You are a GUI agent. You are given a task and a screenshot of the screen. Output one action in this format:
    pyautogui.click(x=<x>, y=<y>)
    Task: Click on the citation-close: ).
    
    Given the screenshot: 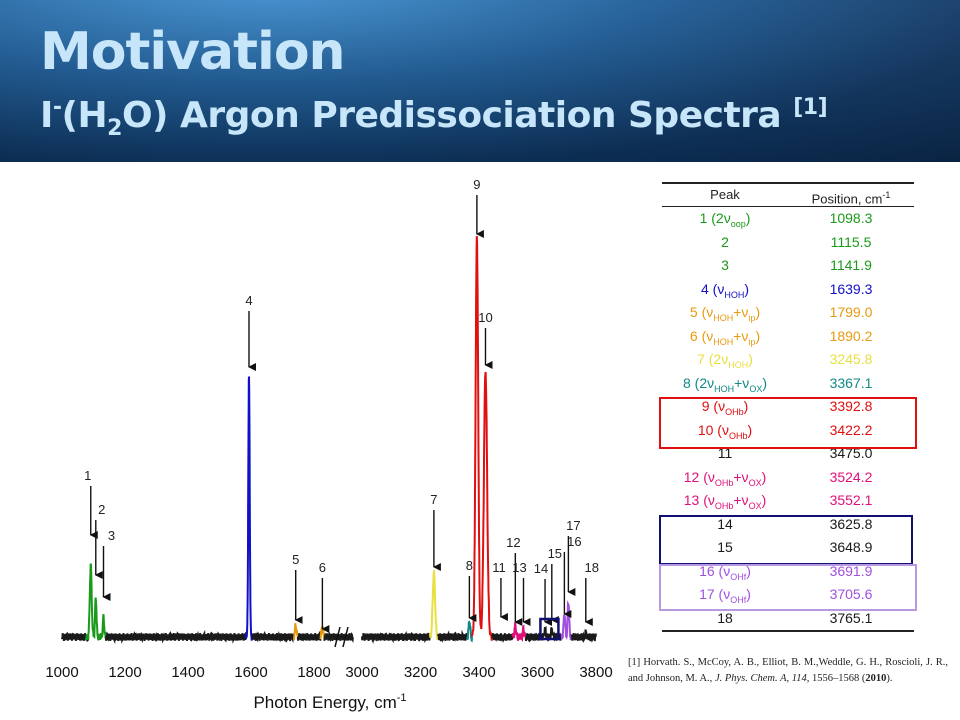 What is the action you would take?
    pyautogui.click(x=889, y=678)
    